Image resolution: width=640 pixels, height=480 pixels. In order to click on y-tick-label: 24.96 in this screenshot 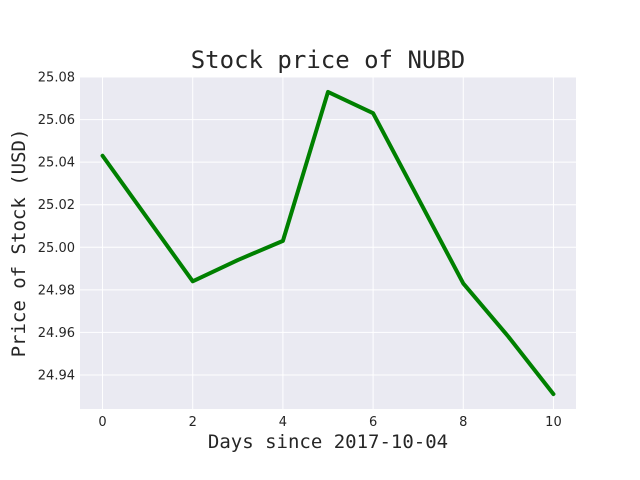, I will do `click(56, 333)`.